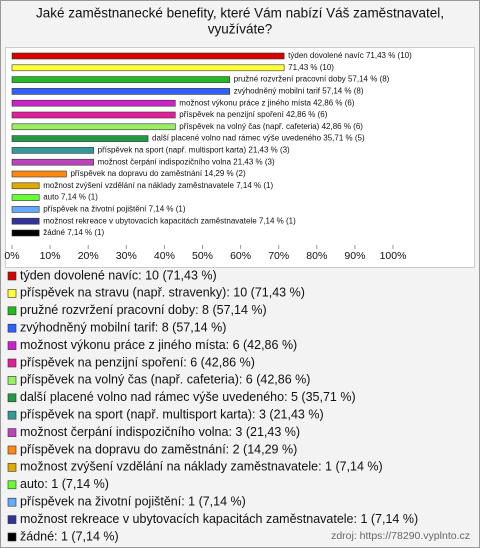  What do you see at coordinates (202, 256) in the screenshot?
I see `x-tick-label: 50%` at bounding box center [202, 256].